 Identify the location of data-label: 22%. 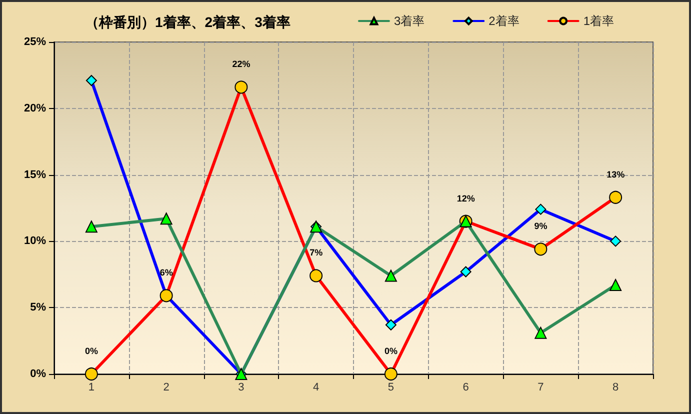
(241, 64).